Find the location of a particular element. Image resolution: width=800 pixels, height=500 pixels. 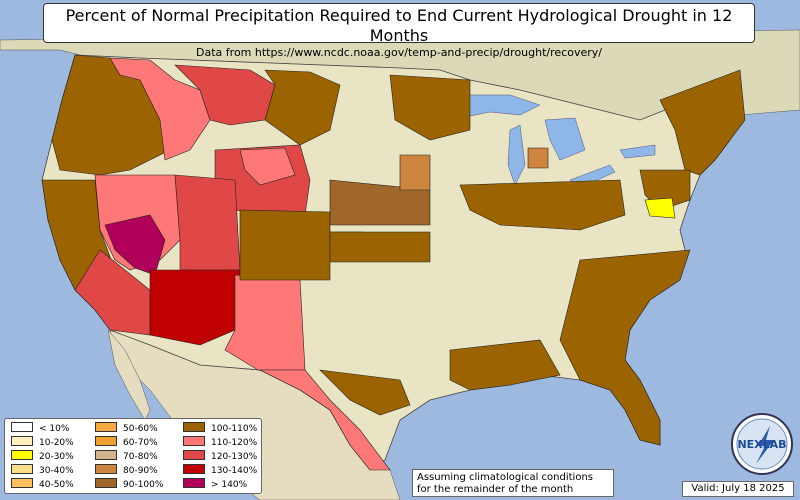

legend-item: 80-90% is located at coordinates (129, 470).